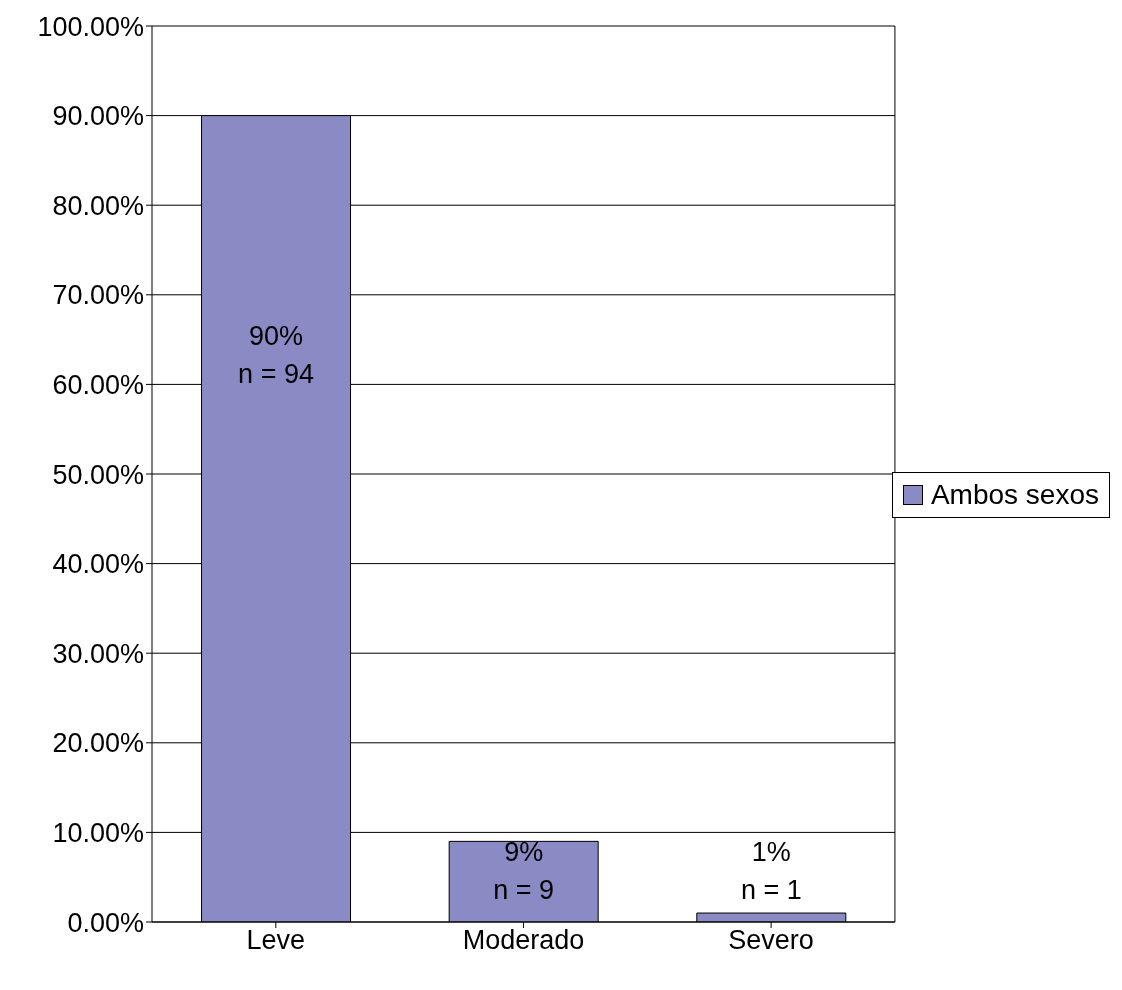  Describe the element at coordinates (98, 474) in the screenshot. I see `y-tick-label: 50.00%` at that location.